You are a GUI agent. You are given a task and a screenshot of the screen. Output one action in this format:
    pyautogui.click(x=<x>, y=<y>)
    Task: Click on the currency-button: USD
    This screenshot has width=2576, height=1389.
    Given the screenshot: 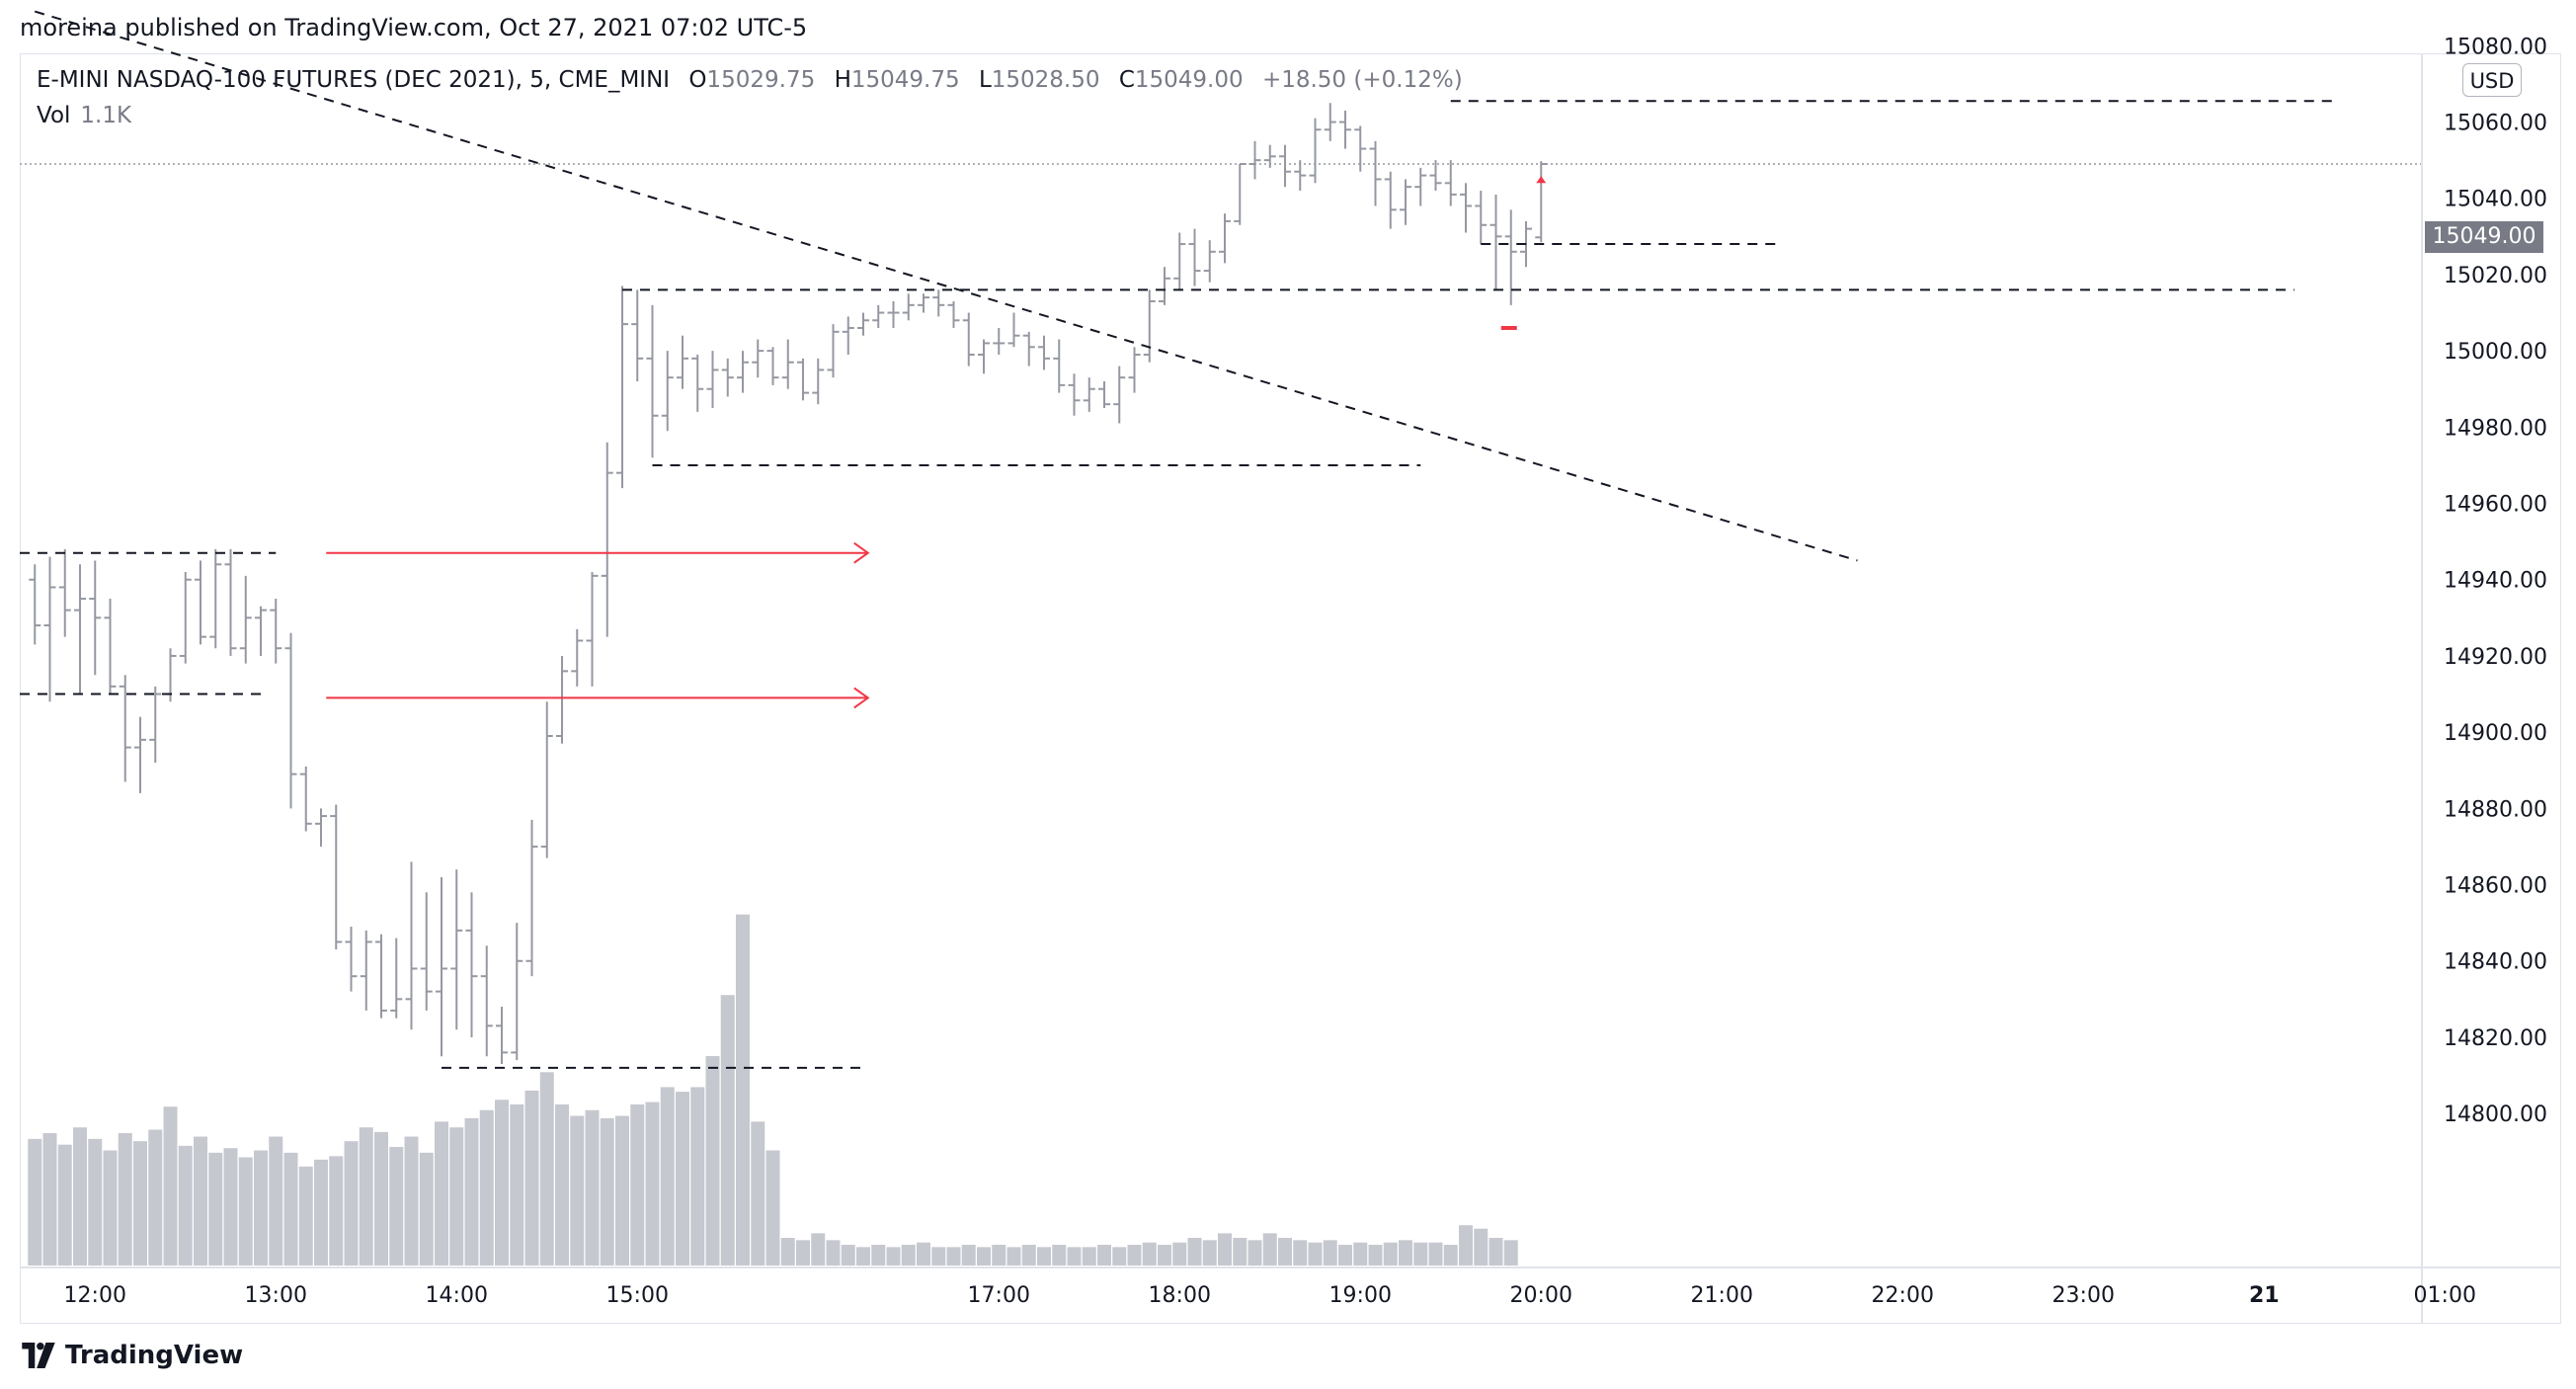 What is the action you would take?
    pyautogui.click(x=2492, y=80)
    